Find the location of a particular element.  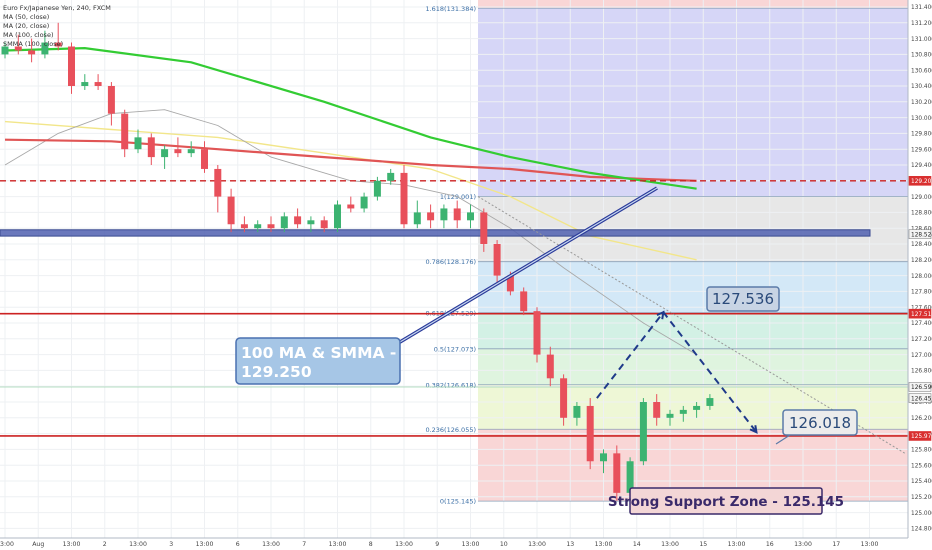

price-tick-label: 129.600 is located at coordinates (921, 150).